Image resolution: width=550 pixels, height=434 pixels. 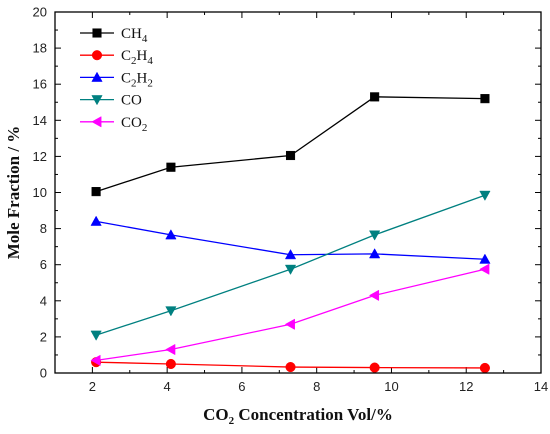 What do you see at coordinates (40, 156) in the screenshot?
I see `y-tick-label: 12` at bounding box center [40, 156].